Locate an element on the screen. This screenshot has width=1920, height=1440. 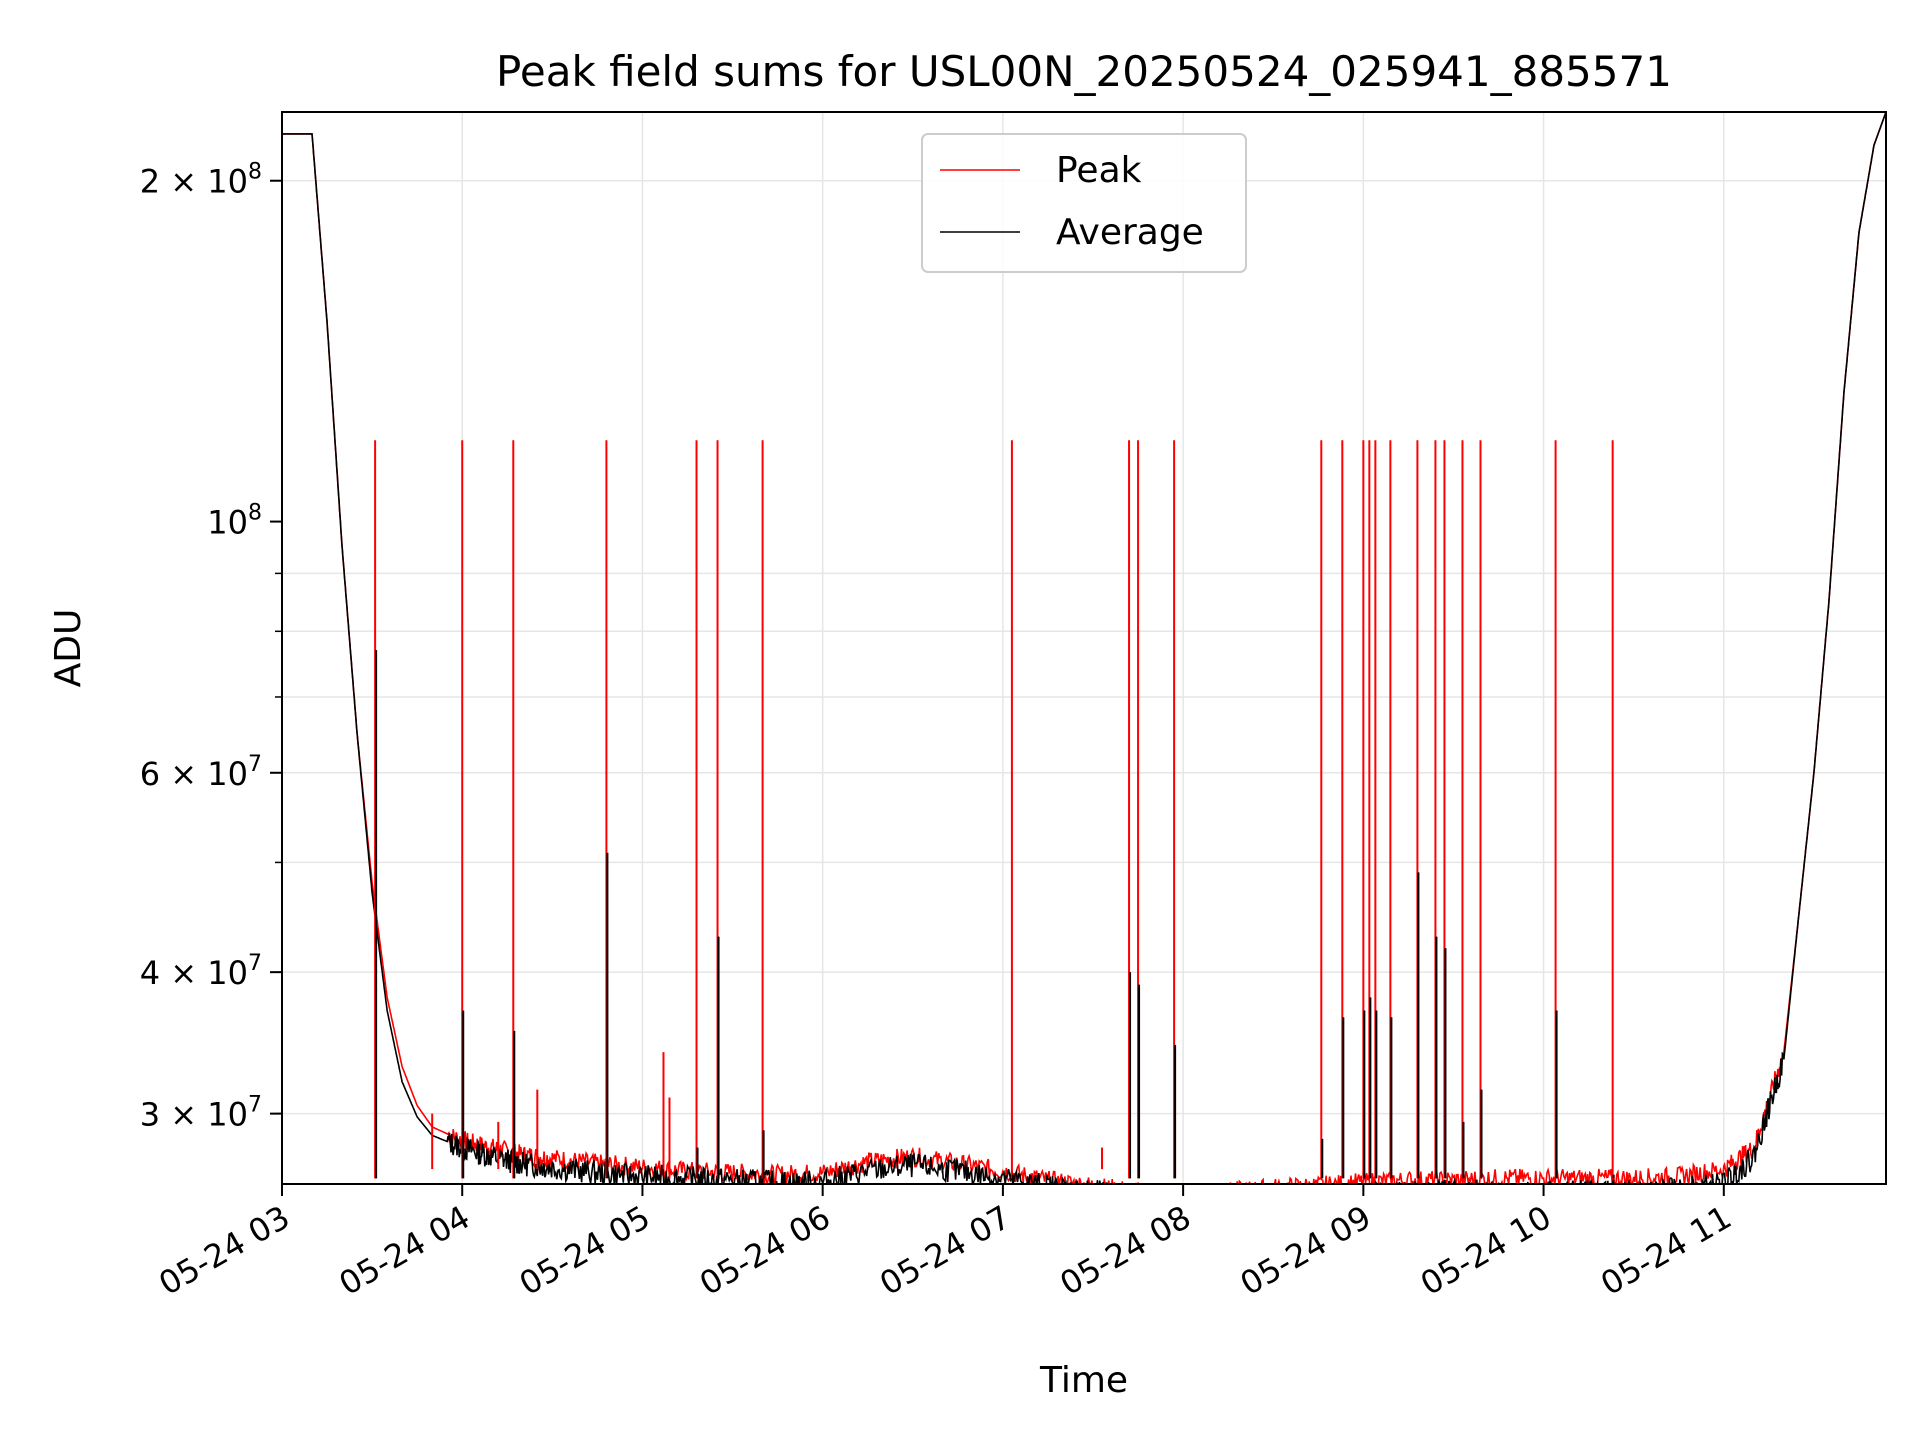
legend-label-average: Average is located at coordinates (1130, 232).